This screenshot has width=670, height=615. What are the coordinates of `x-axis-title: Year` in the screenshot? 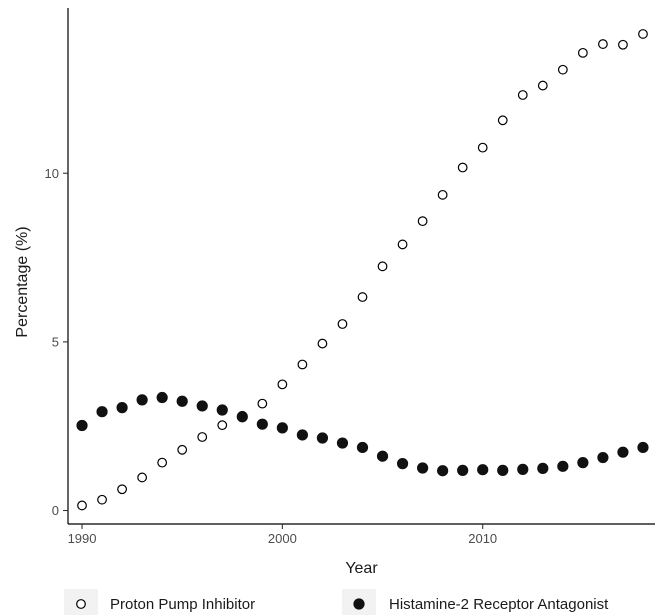 It's located at (361, 568).